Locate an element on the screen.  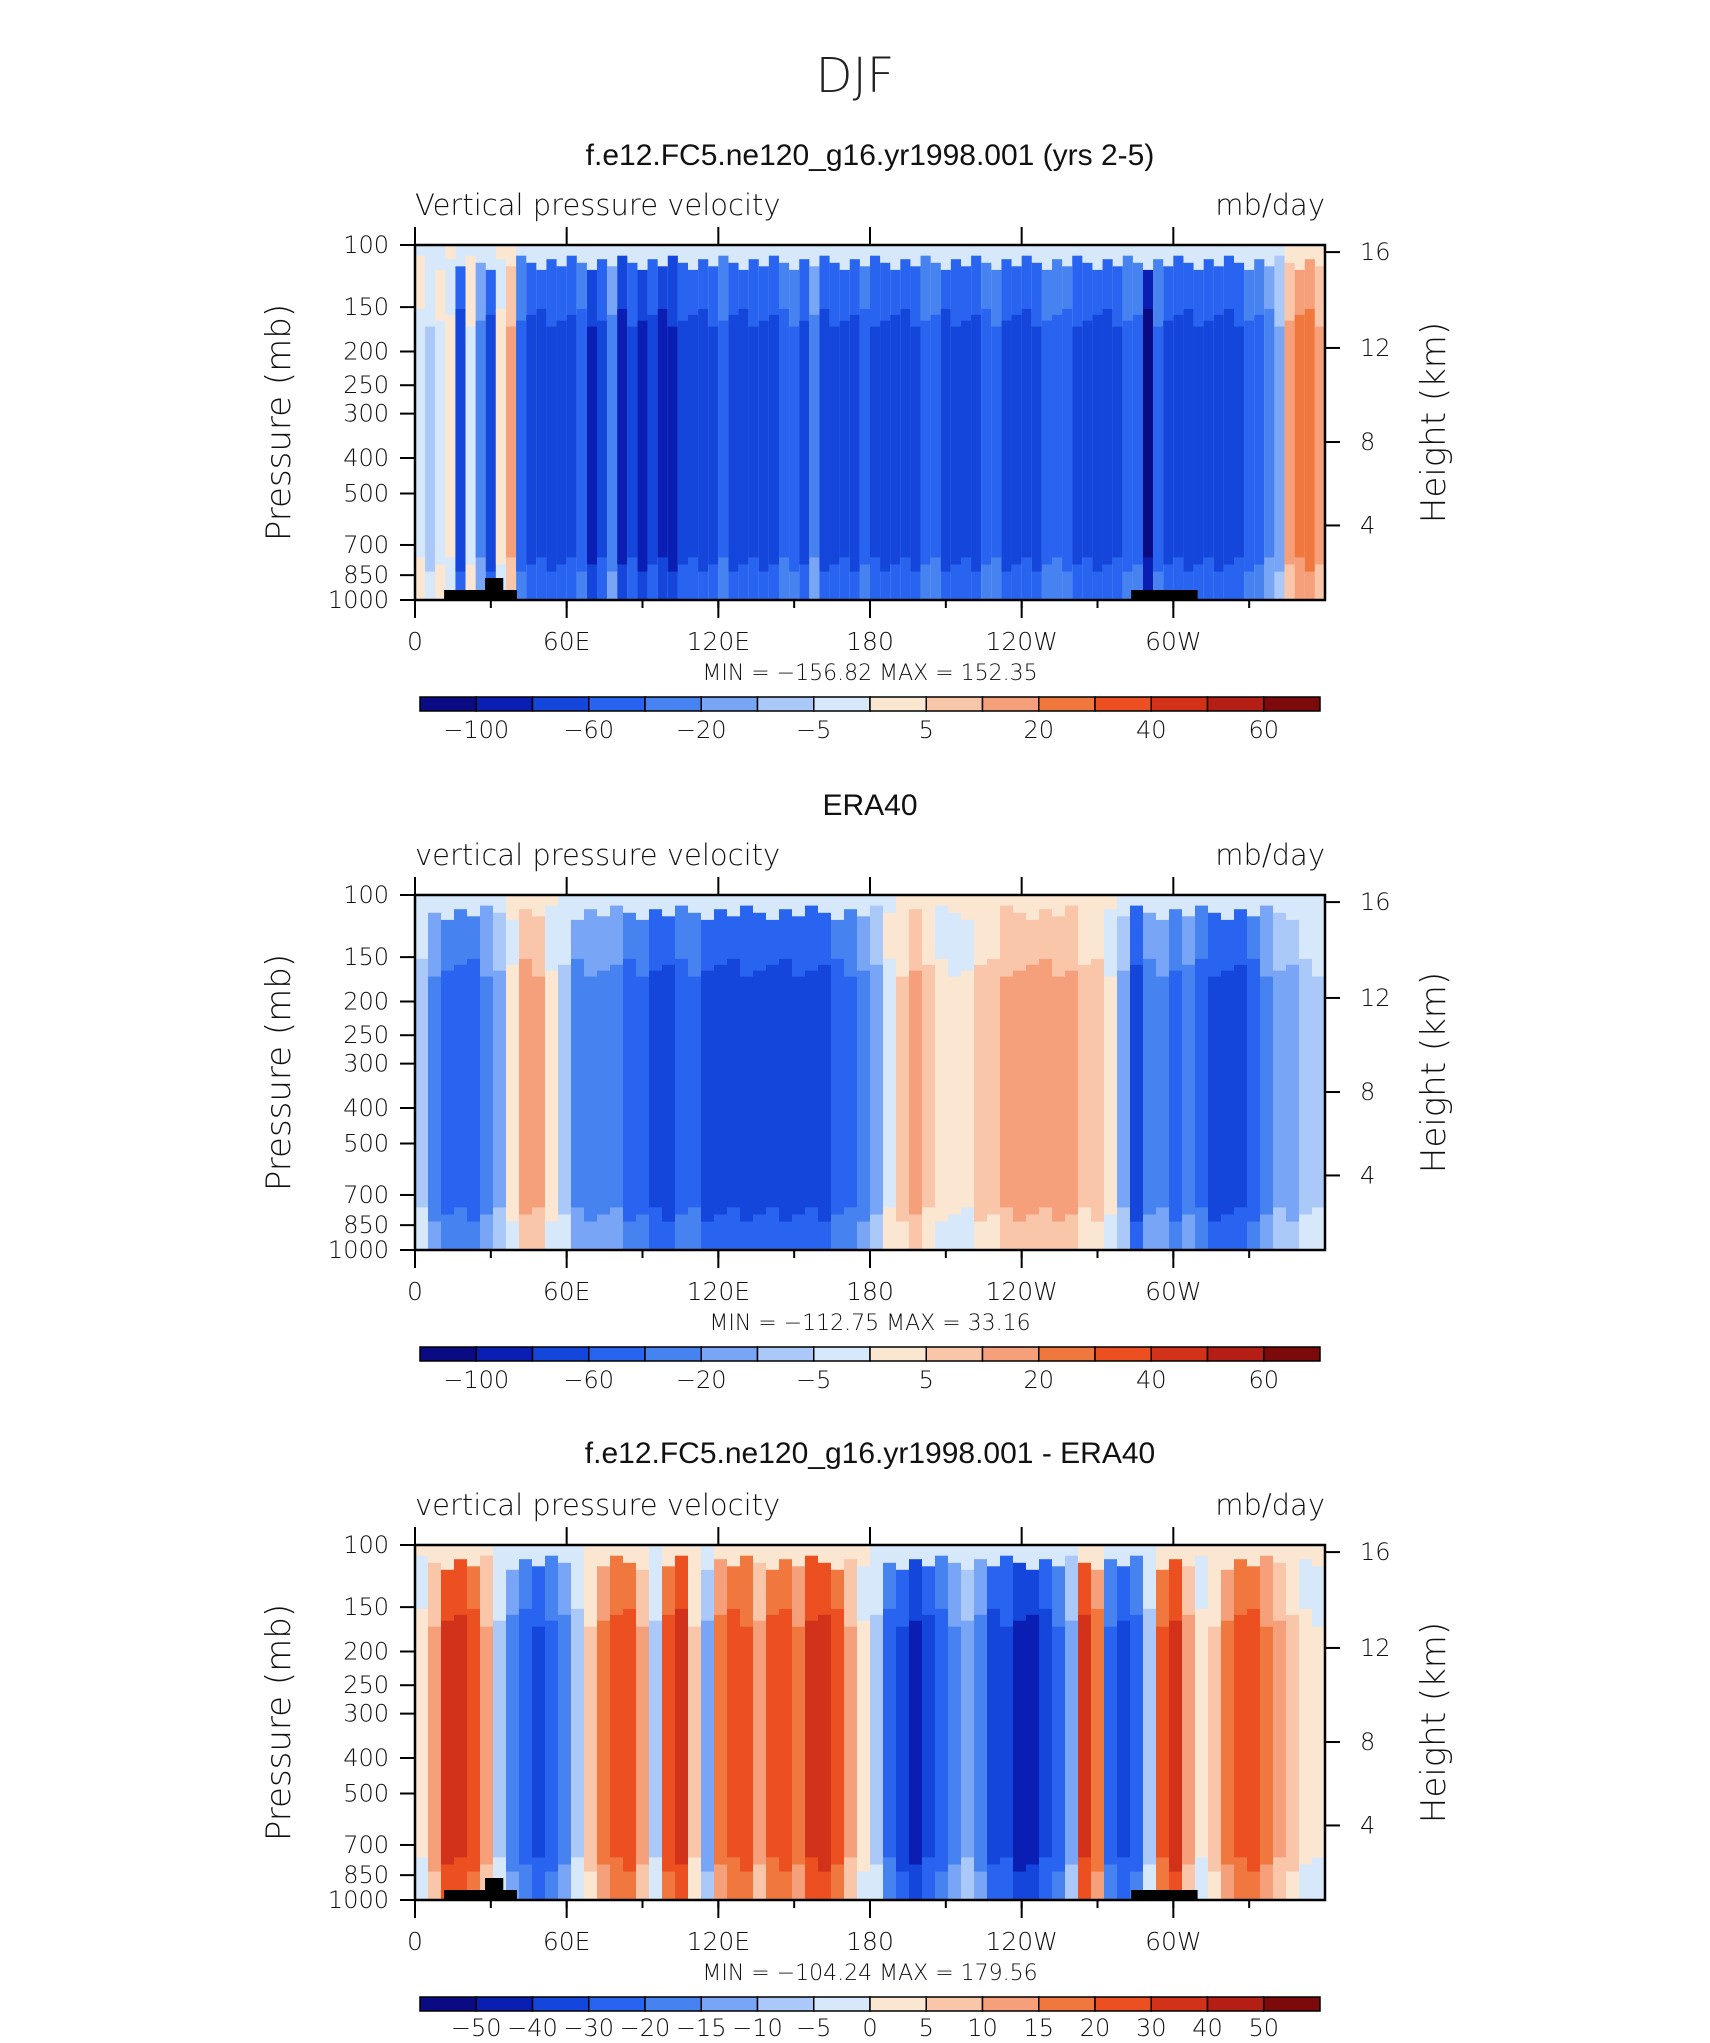
y2-tick-label: 12 is located at coordinates (1375, 348).